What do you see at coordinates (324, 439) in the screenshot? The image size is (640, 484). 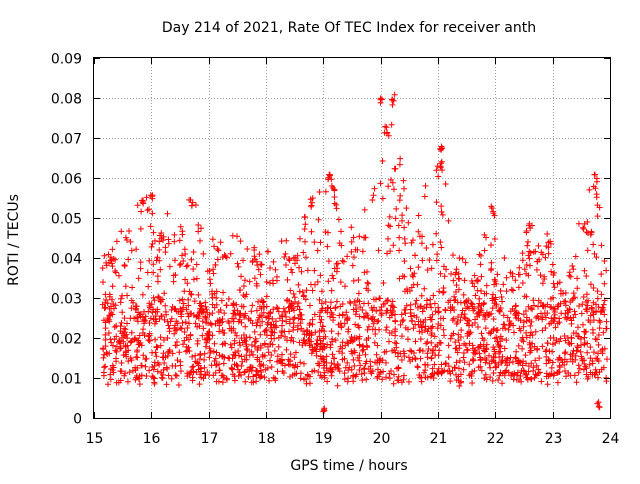 I see `x-tick-label: 19` at bounding box center [324, 439].